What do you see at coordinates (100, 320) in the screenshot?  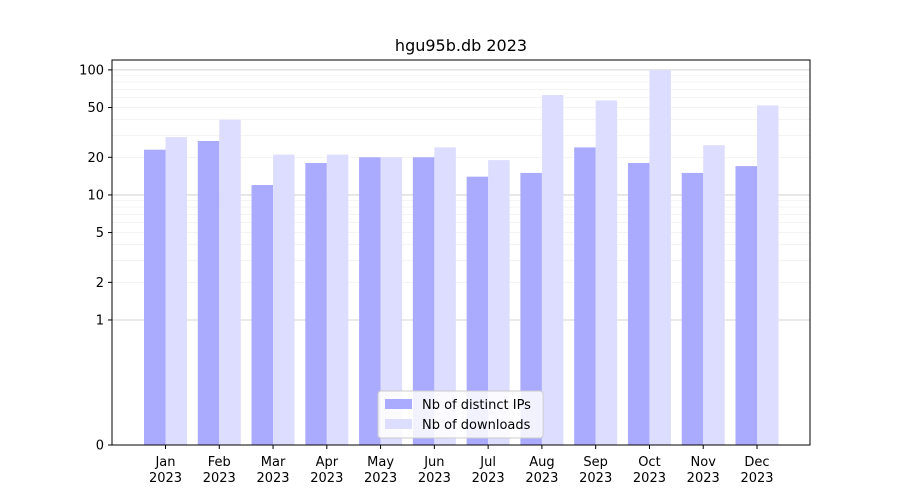 I see `y-tick-label: 1` at bounding box center [100, 320].